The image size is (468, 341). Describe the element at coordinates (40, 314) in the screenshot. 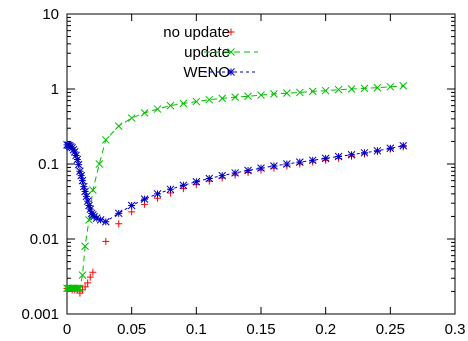

I see `y-tick-label: 0.001` at that location.